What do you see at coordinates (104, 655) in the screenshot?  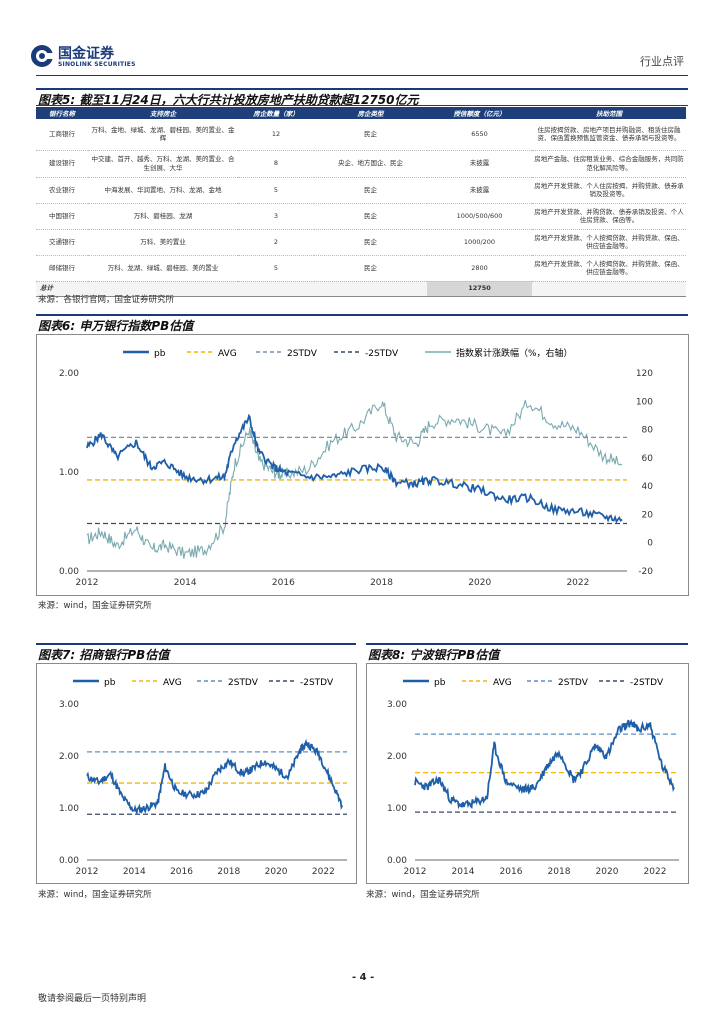 I see `fig7-title: 图表7: 招商银行PB估值` at bounding box center [104, 655].